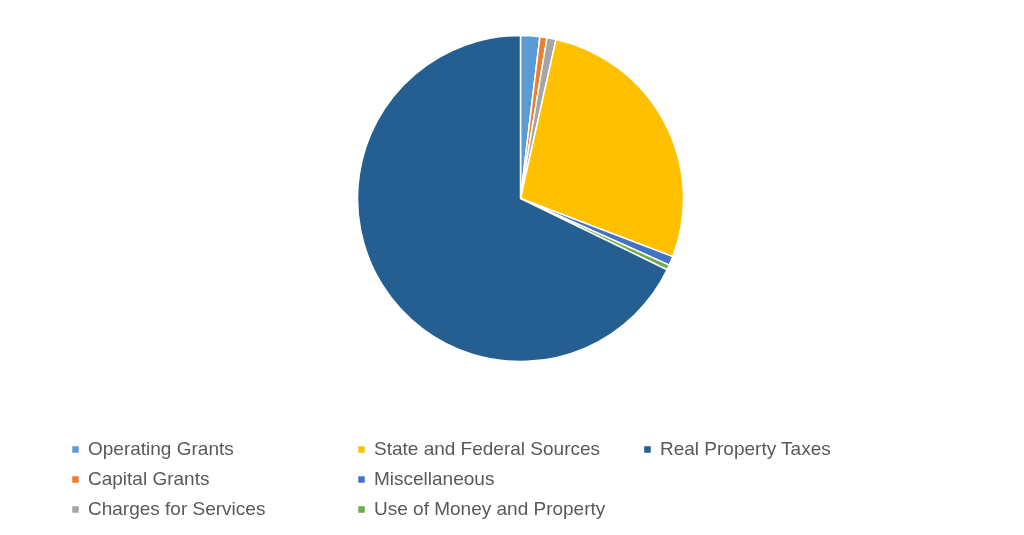 The width and height of the screenshot is (1024, 535). Describe the element at coordinates (435, 479) in the screenshot. I see `legend-label: Miscellaneous` at that location.